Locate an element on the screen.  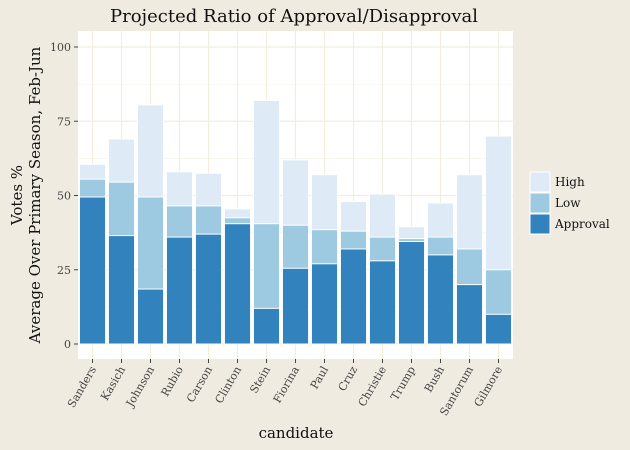
legend-key-low is located at coordinates (540, 203).